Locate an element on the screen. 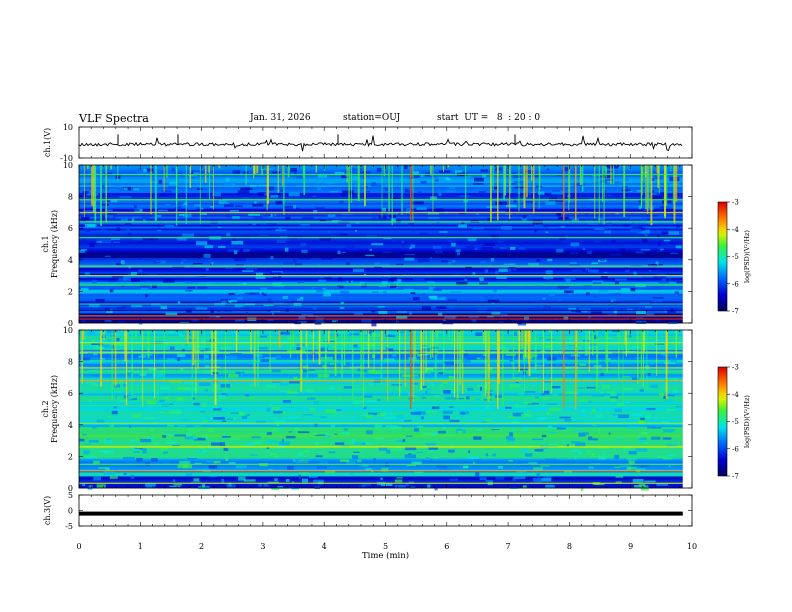 This screenshot has width=792, height=612. x-tick-label: 0 is located at coordinates (78, 546).